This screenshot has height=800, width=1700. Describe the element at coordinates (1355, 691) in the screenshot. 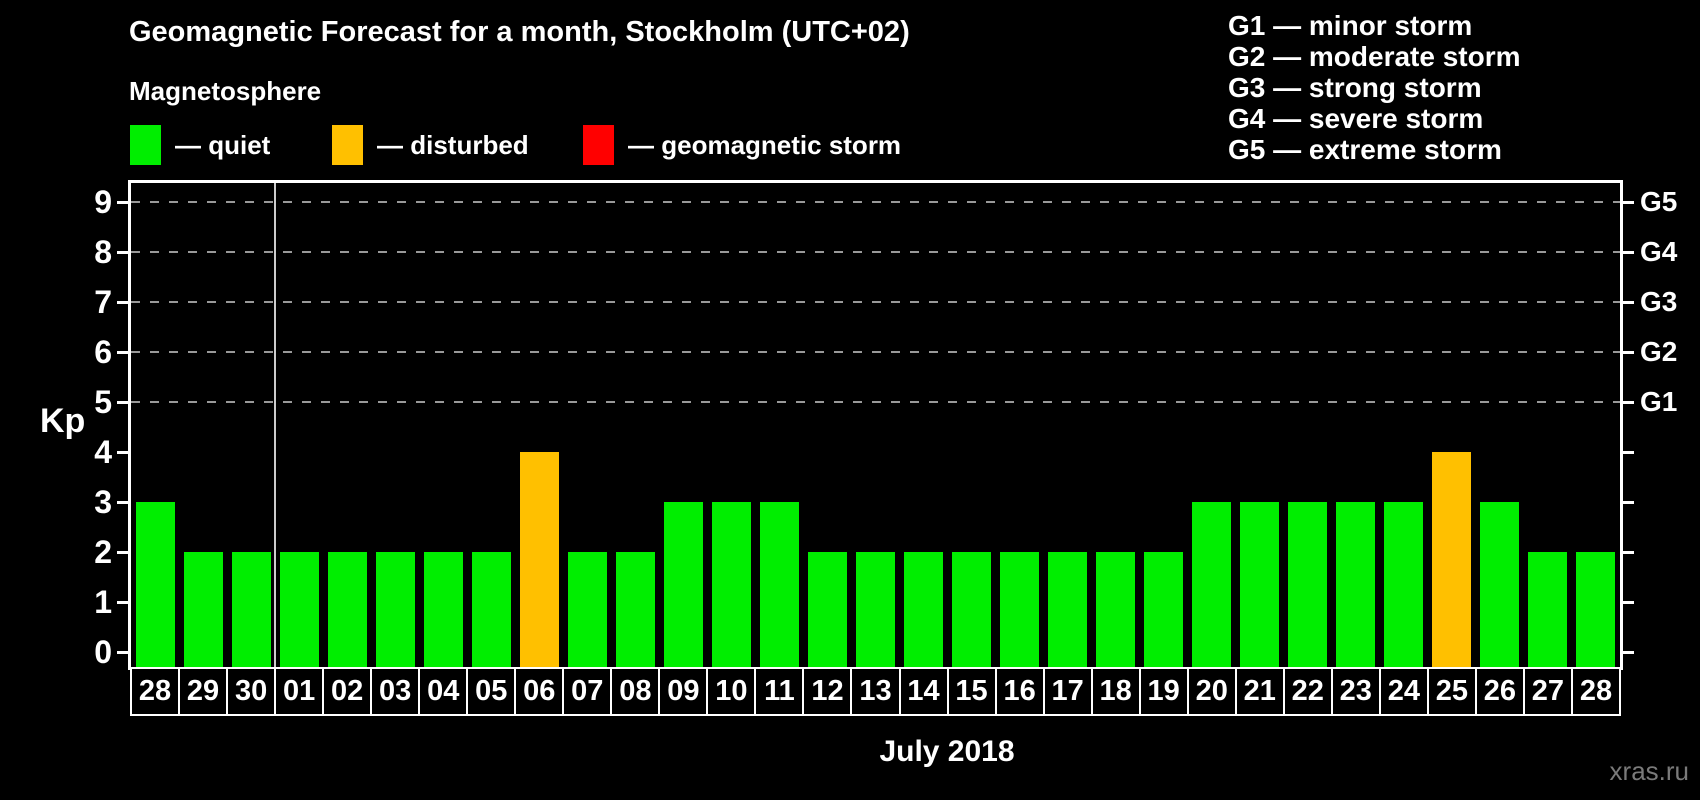

I see `date-cell-25-23: 23` at that location.